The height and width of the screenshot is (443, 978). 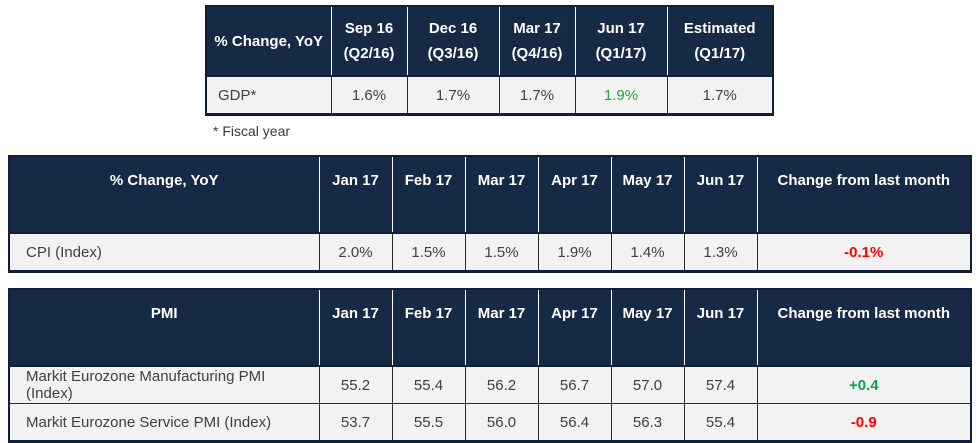 I want to click on cpi-value-jun17: 1.3%, so click(x=720, y=252).